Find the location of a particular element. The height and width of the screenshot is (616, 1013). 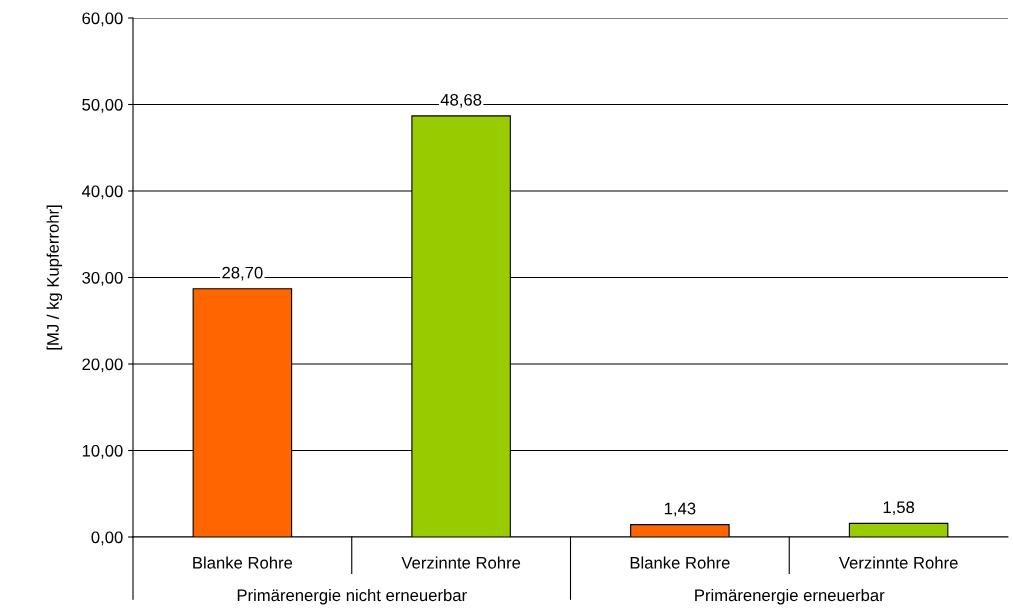

y-axis-title: [MJ / kg Kupferrohr] is located at coordinates (54, 277).